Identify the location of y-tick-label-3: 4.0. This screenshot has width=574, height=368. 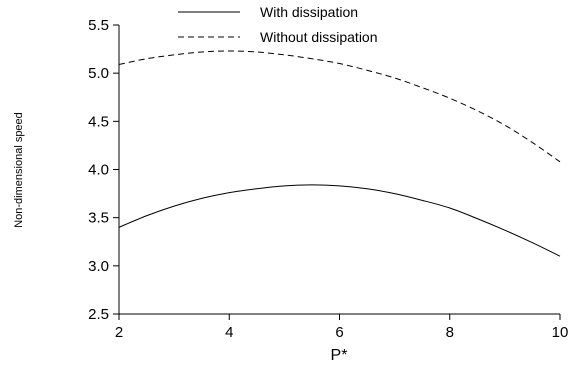
(98, 170).